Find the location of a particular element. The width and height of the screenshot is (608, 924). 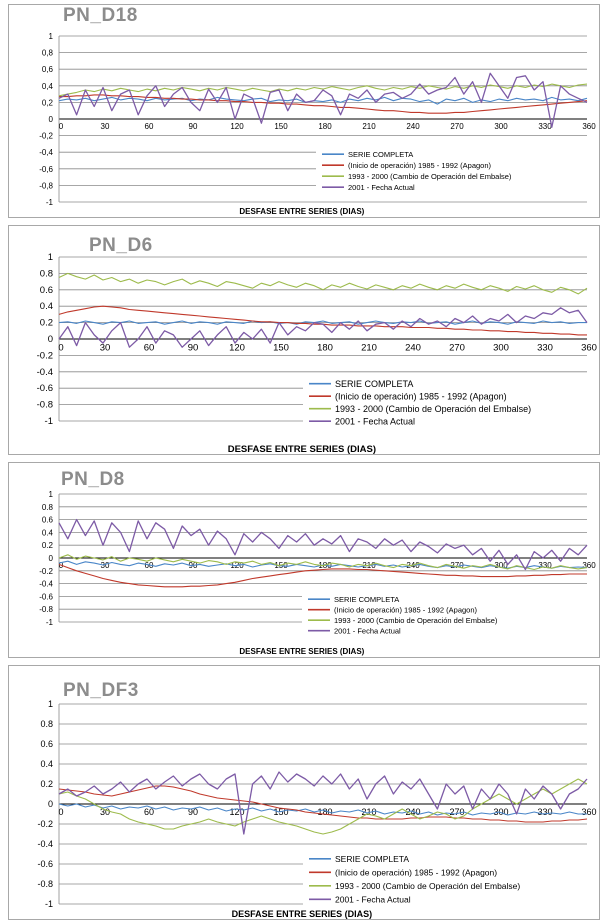

y-tick-label: 0,8 is located at coordinates (48, 53).